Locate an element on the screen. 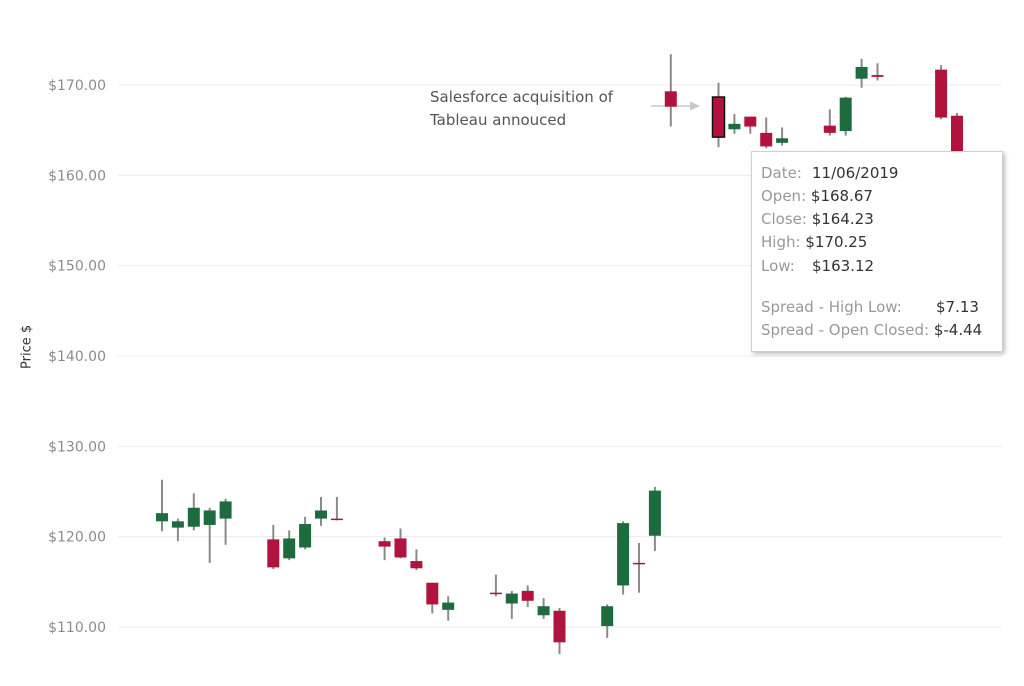 The width and height of the screenshot is (1024, 686). y-tick-label: $150.00 is located at coordinates (77, 267).